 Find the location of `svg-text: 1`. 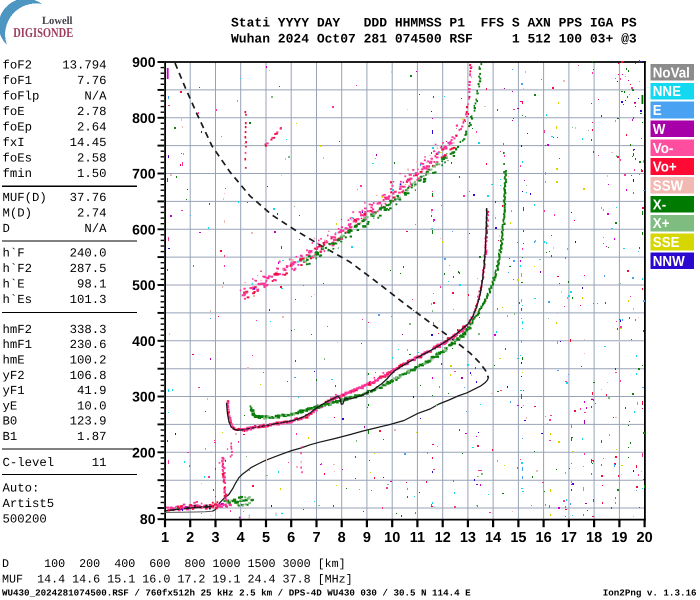

svg-text: 1 is located at coordinates (165, 538).